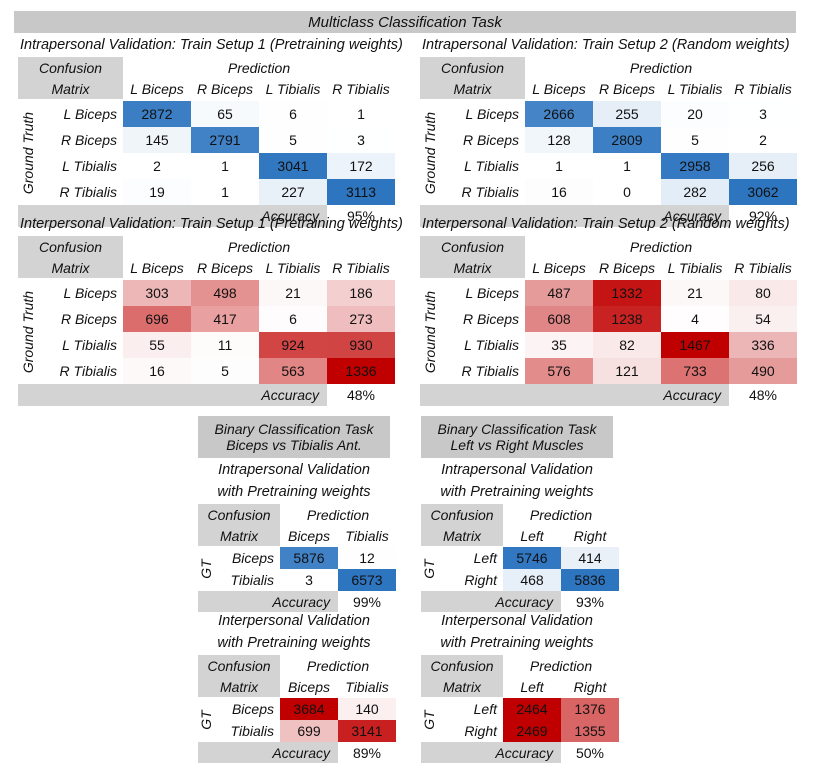  I want to click on ground-truth-label: Ground Truth, so click(28, 153).